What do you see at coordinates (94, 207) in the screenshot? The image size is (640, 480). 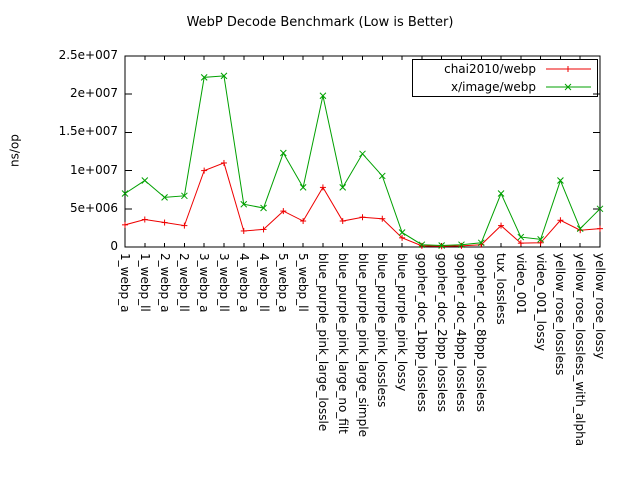 I see `y-tick-label: 5e+006` at bounding box center [94, 207].